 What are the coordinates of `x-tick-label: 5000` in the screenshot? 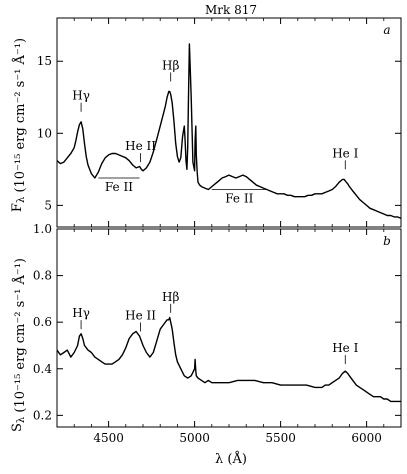 It's located at (194, 438).